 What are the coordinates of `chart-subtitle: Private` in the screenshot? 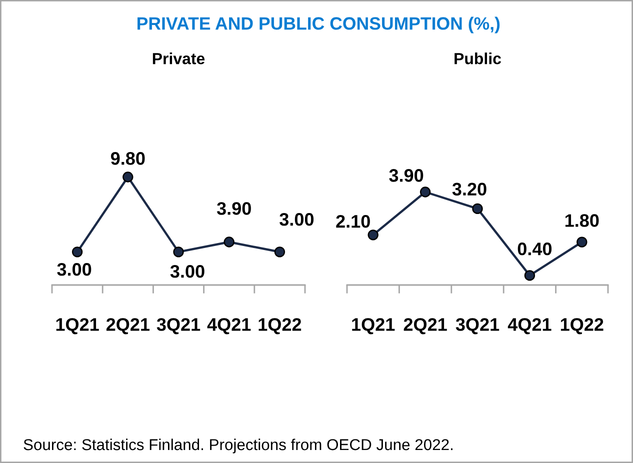 It's located at (178, 58).